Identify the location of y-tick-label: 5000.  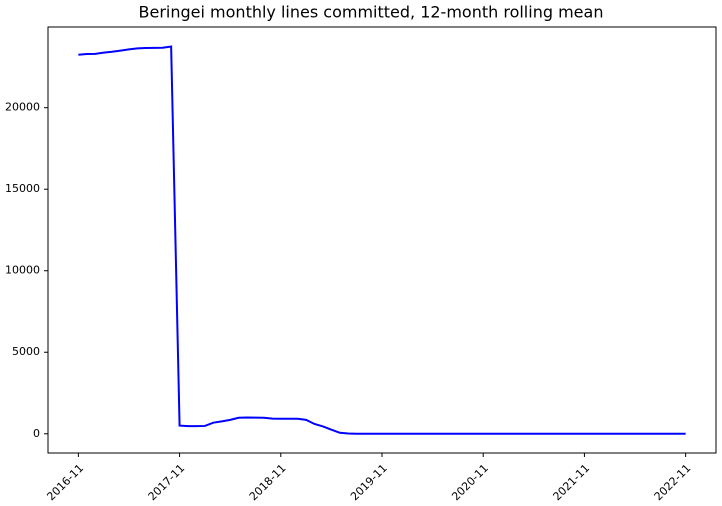
(26, 351).